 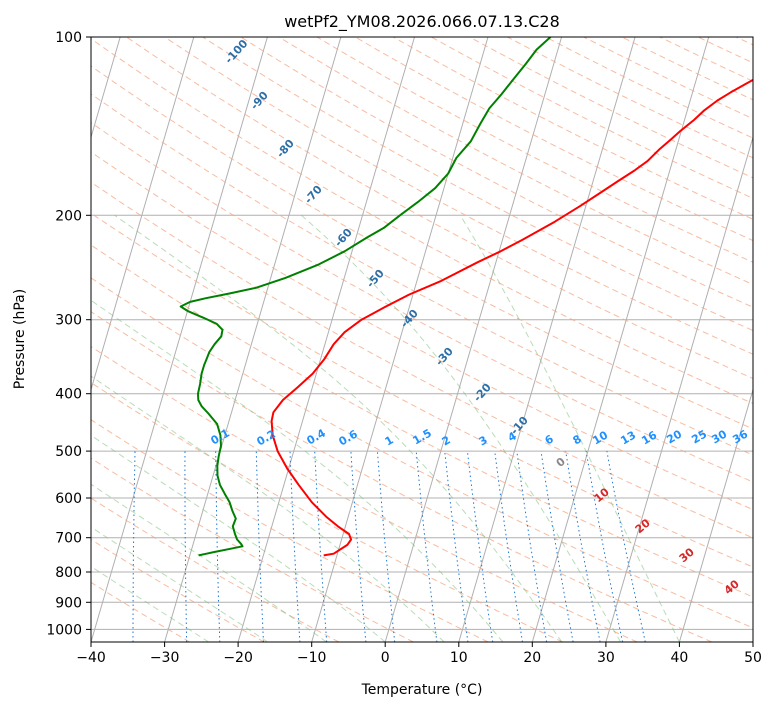 What do you see at coordinates (532, 658) in the screenshot?
I see `x-tick-label: 20` at bounding box center [532, 658].